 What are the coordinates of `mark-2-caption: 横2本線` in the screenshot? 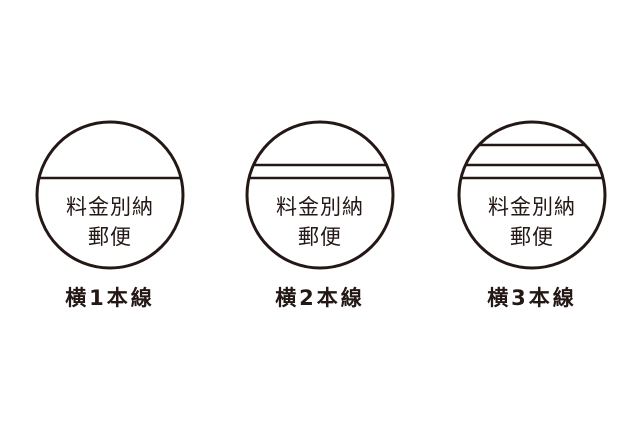 It's located at (320, 298).